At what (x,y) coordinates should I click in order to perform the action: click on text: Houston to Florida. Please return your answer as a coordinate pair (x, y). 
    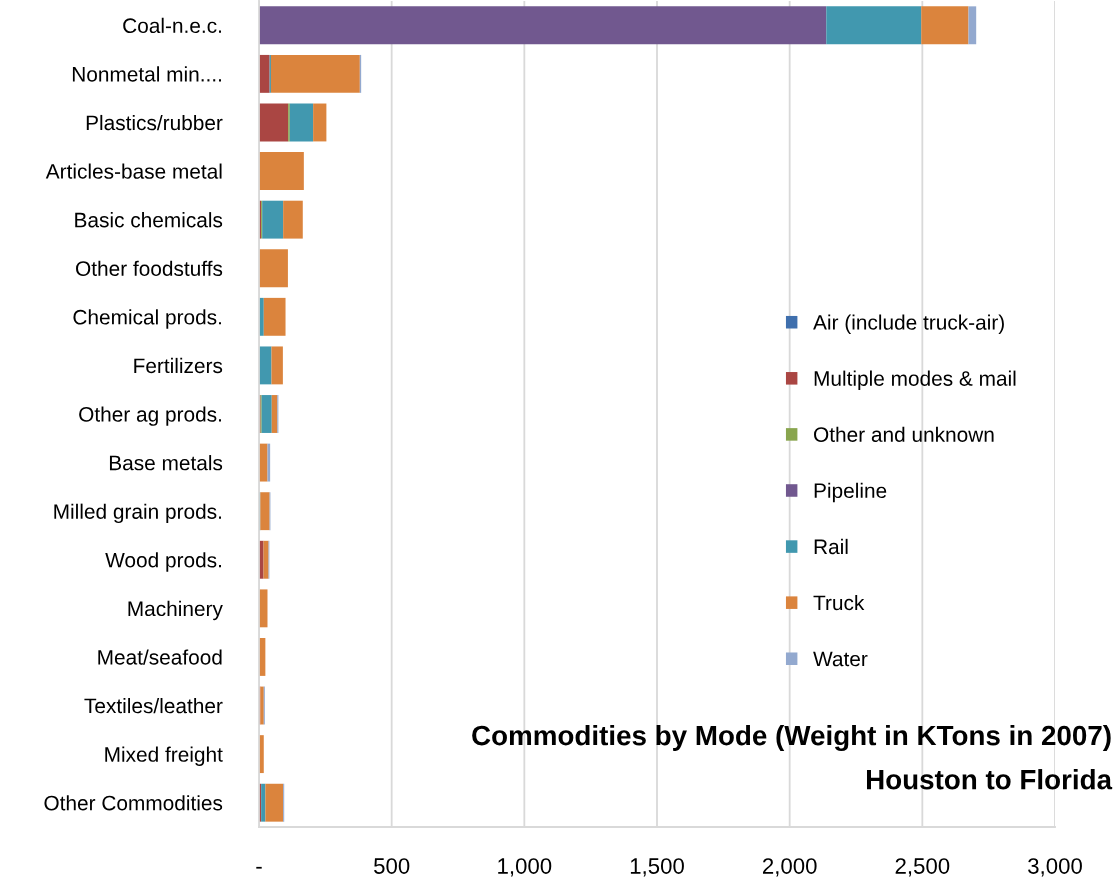
    Looking at the image, I should click on (990, 779).